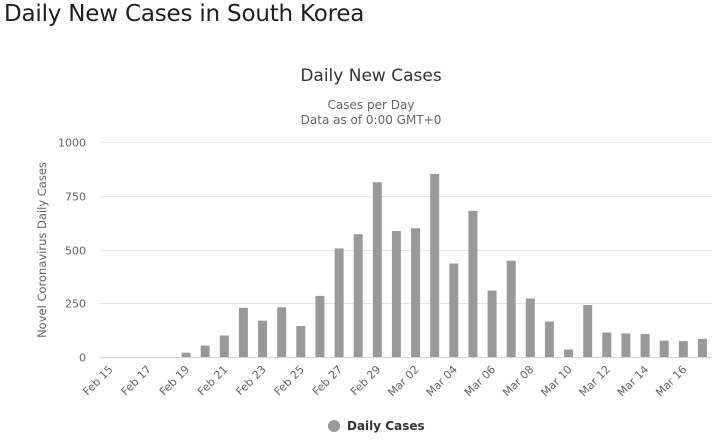 The image size is (722, 441). I want to click on x-tick-label: Feb 19, so click(174, 380).